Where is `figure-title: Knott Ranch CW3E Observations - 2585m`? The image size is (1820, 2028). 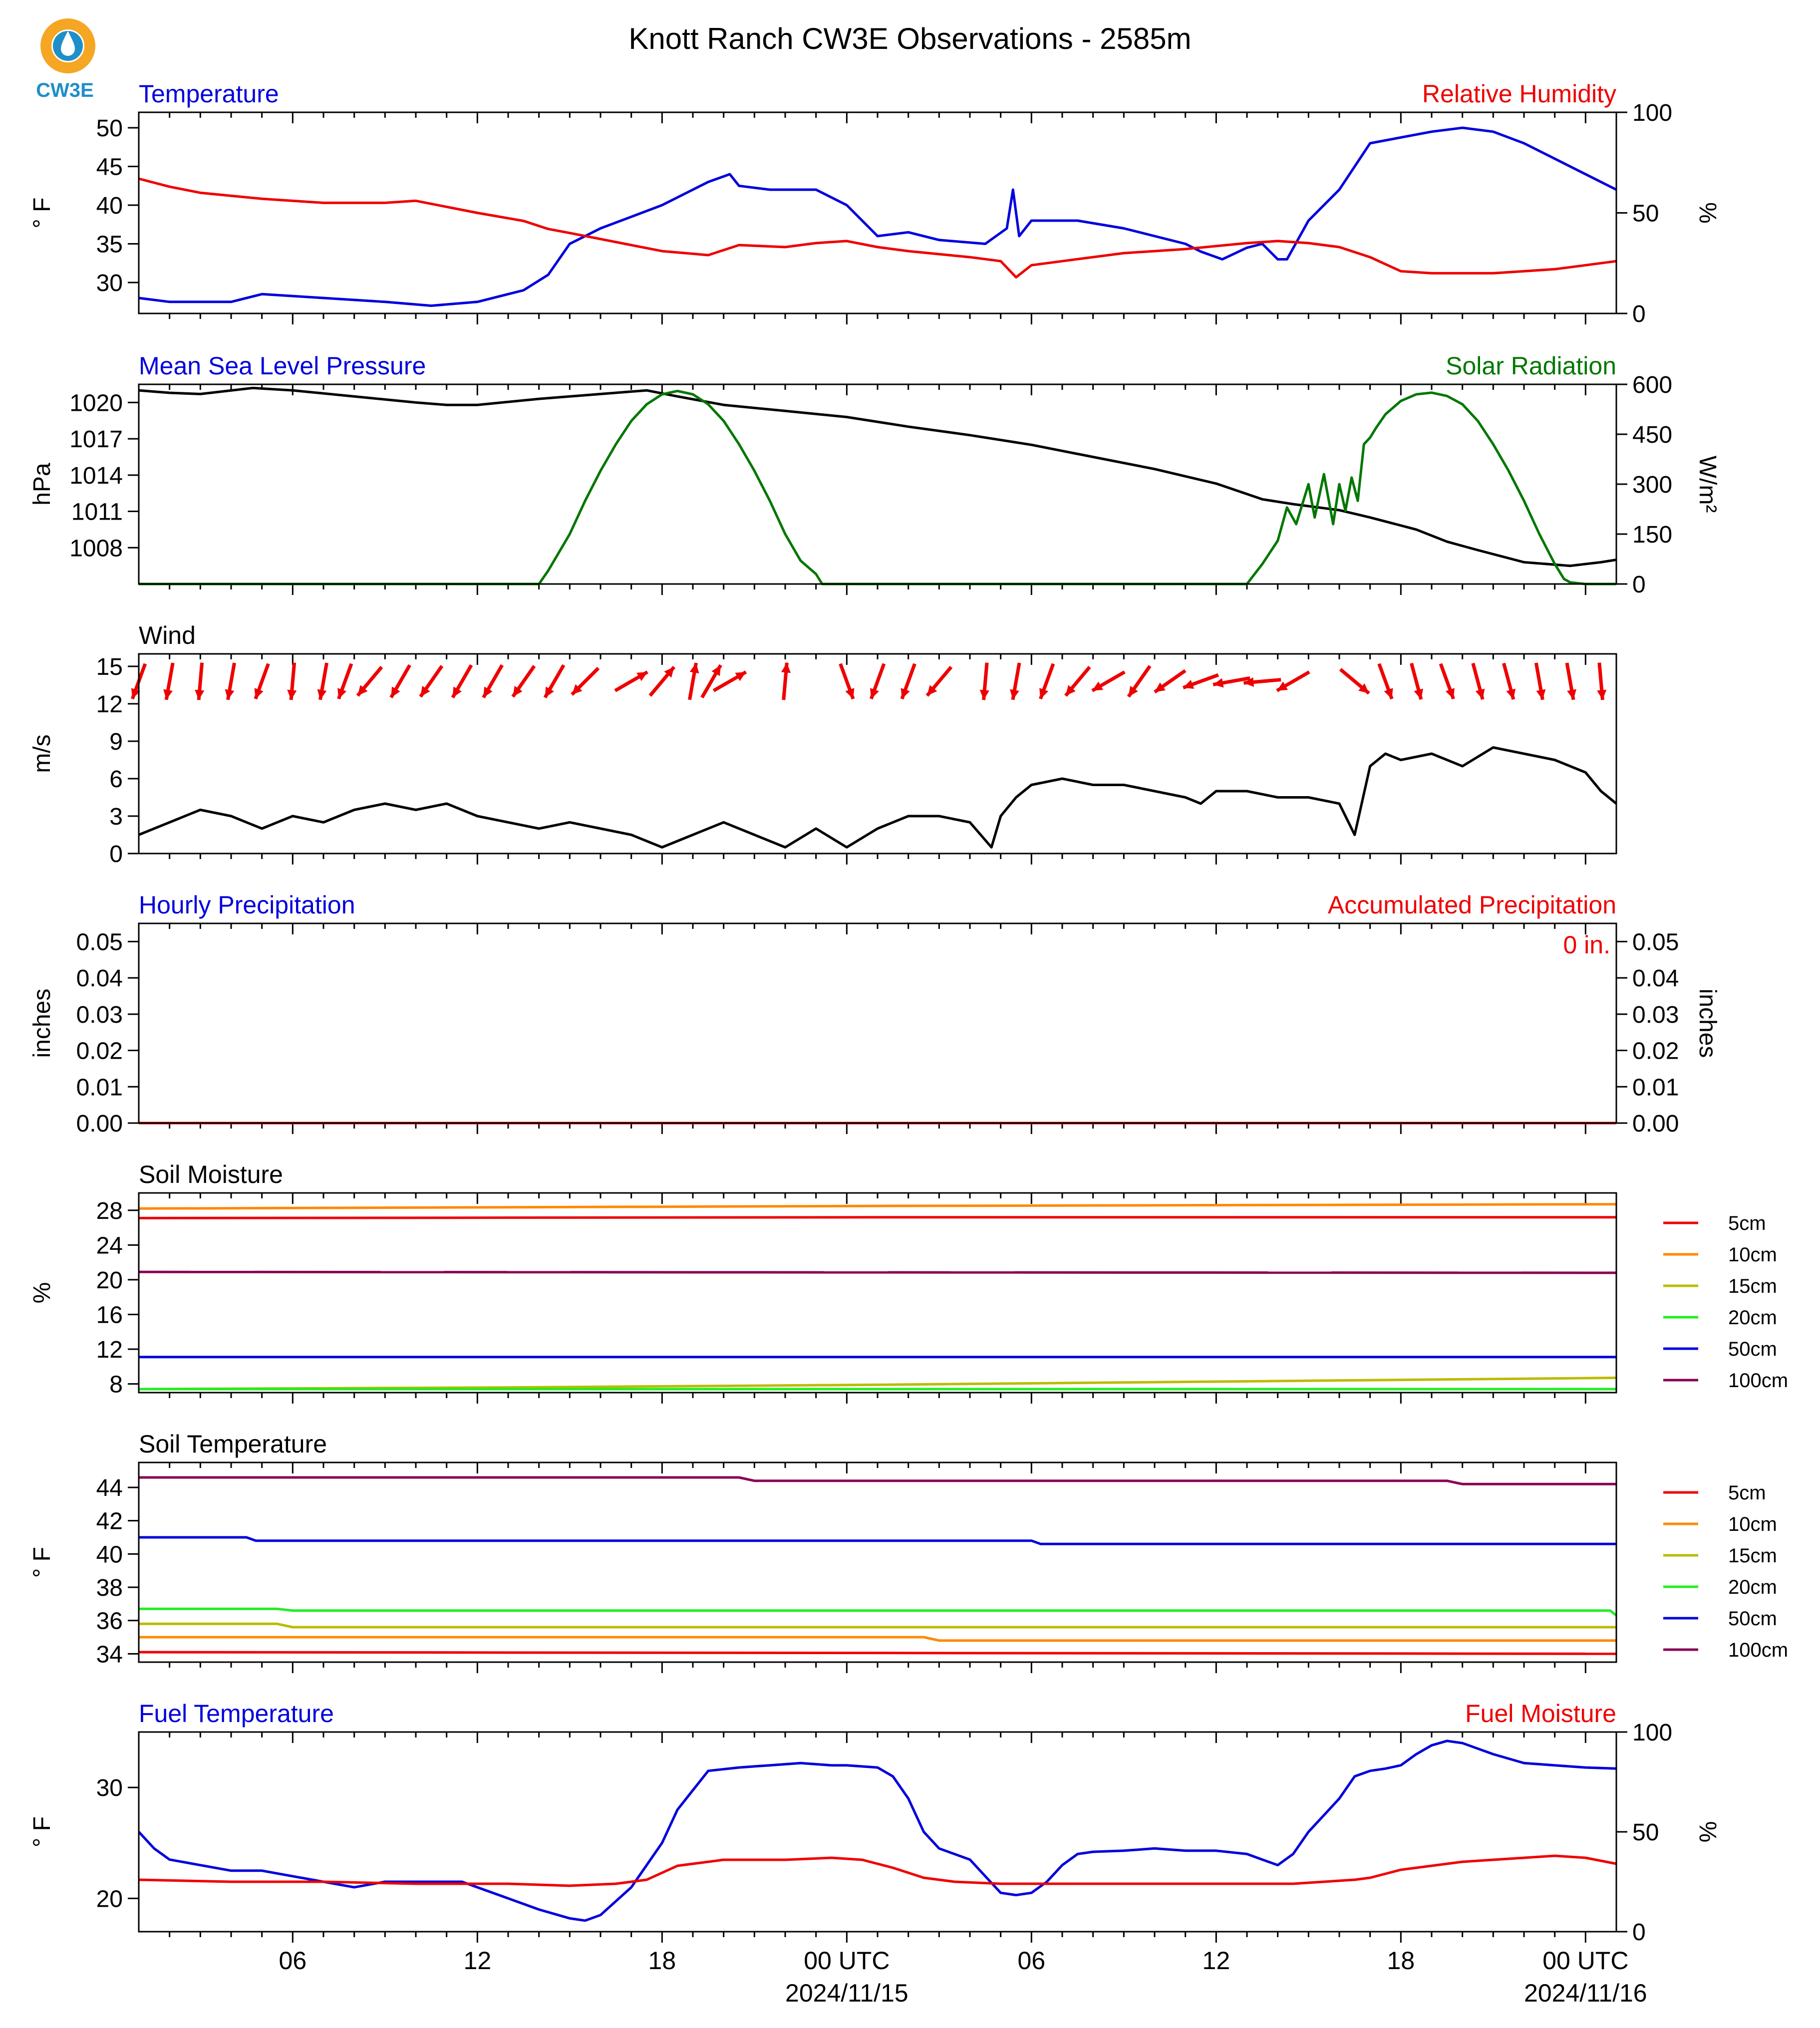
figure-title: Knott Ranch CW3E Observations - 2585m is located at coordinates (909, 38).